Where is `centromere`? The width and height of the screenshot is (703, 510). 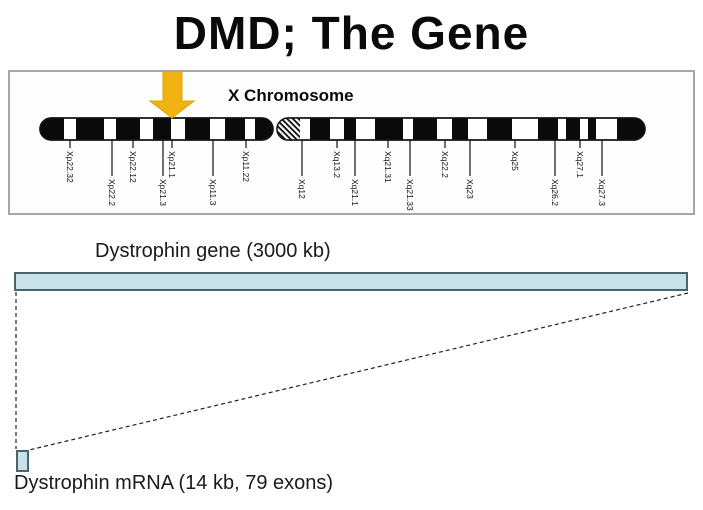 centromere is located at coordinates (288, 129).